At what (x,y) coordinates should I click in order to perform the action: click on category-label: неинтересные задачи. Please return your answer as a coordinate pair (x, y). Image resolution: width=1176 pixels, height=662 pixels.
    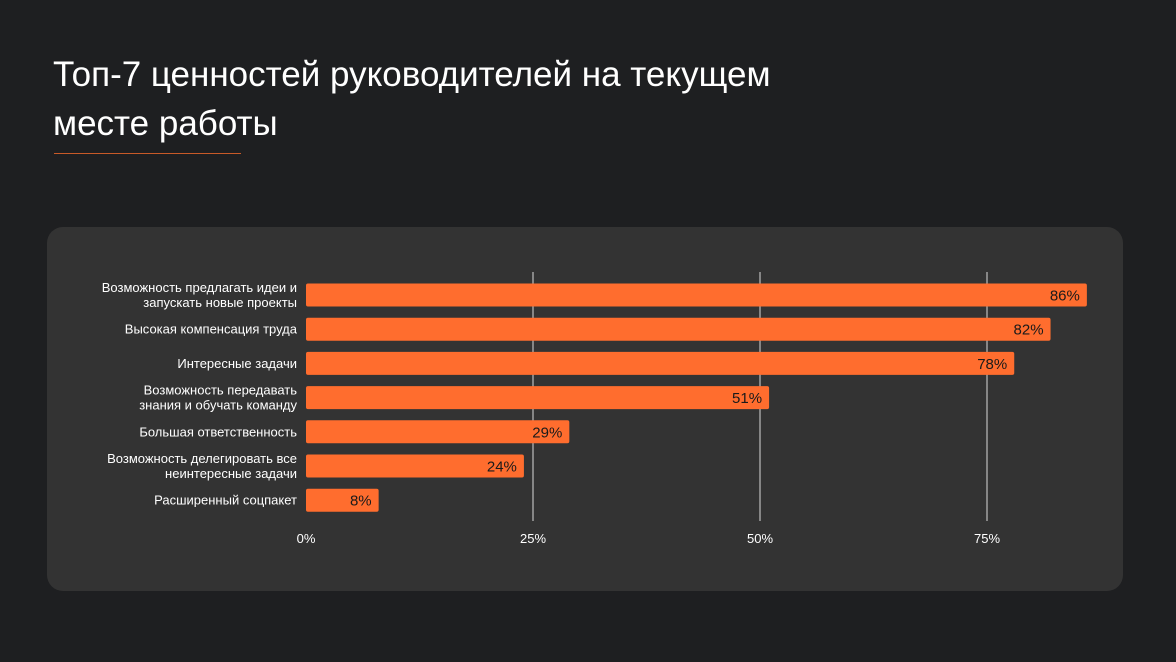
    Looking at the image, I should click on (231, 473).